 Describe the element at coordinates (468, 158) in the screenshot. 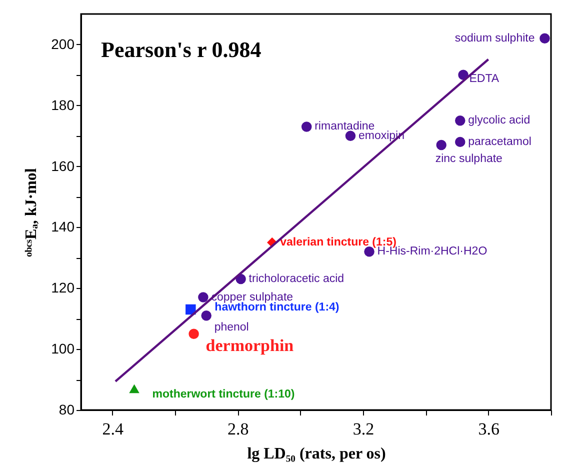

I see `series-label: zinc sulphate` at that location.